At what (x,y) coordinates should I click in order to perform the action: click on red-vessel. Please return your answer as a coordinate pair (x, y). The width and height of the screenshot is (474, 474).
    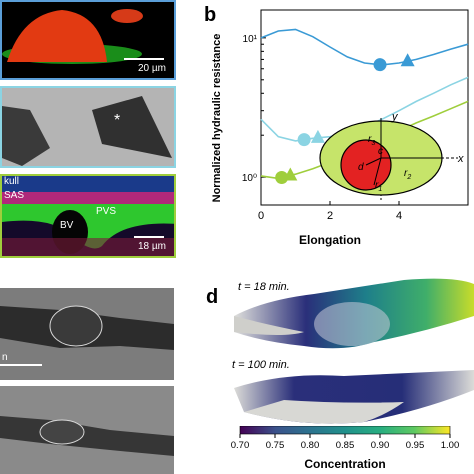
    Looking at the image, I should click on (57, 36).